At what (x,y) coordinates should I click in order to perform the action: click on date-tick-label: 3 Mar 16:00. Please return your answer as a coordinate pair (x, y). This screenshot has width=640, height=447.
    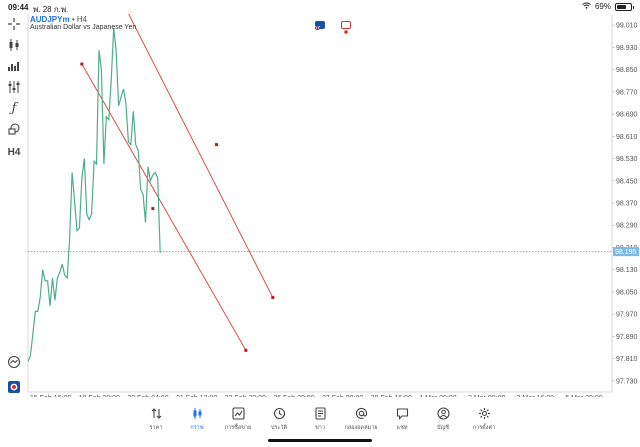
    Looking at the image, I should click on (535, 396).